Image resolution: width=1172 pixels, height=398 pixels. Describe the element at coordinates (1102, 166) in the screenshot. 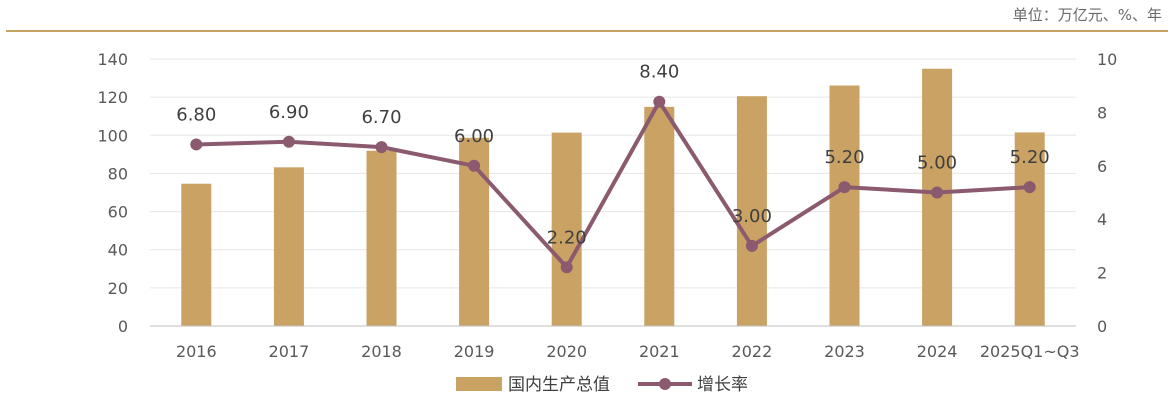

I see `right-tick-label: 6` at that location.